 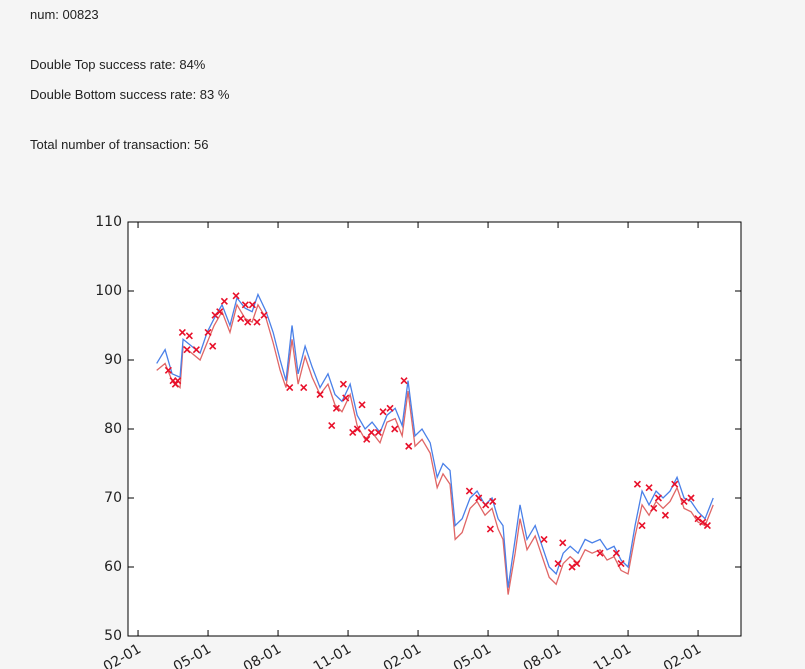 What do you see at coordinates (113, 360) in the screenshot?
I see `y-tick-label: 90` at bounding box center [113, 360].